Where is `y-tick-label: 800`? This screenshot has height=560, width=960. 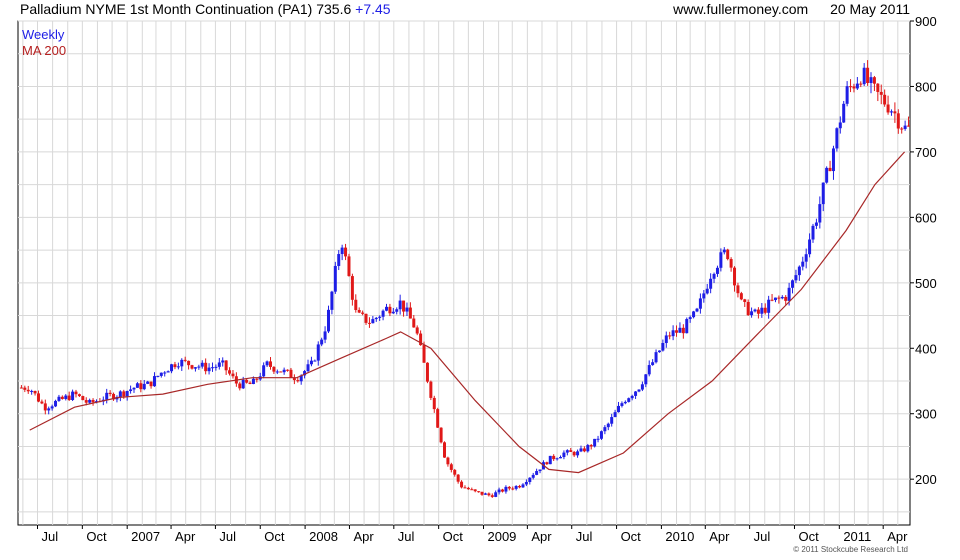 y-tick-label: 800 is located at coordinates (926, 86).